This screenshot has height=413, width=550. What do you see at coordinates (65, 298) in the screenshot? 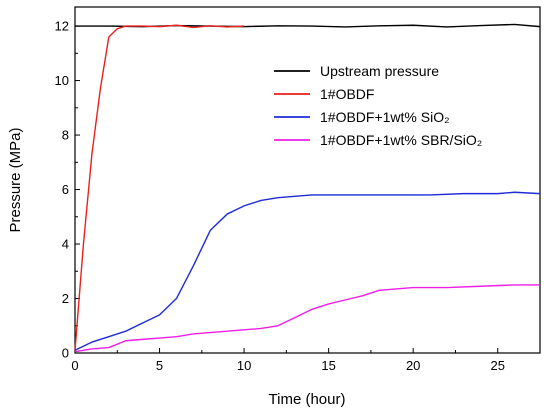
I see `y-tick-label: 2` at bounding box center [65, 298].